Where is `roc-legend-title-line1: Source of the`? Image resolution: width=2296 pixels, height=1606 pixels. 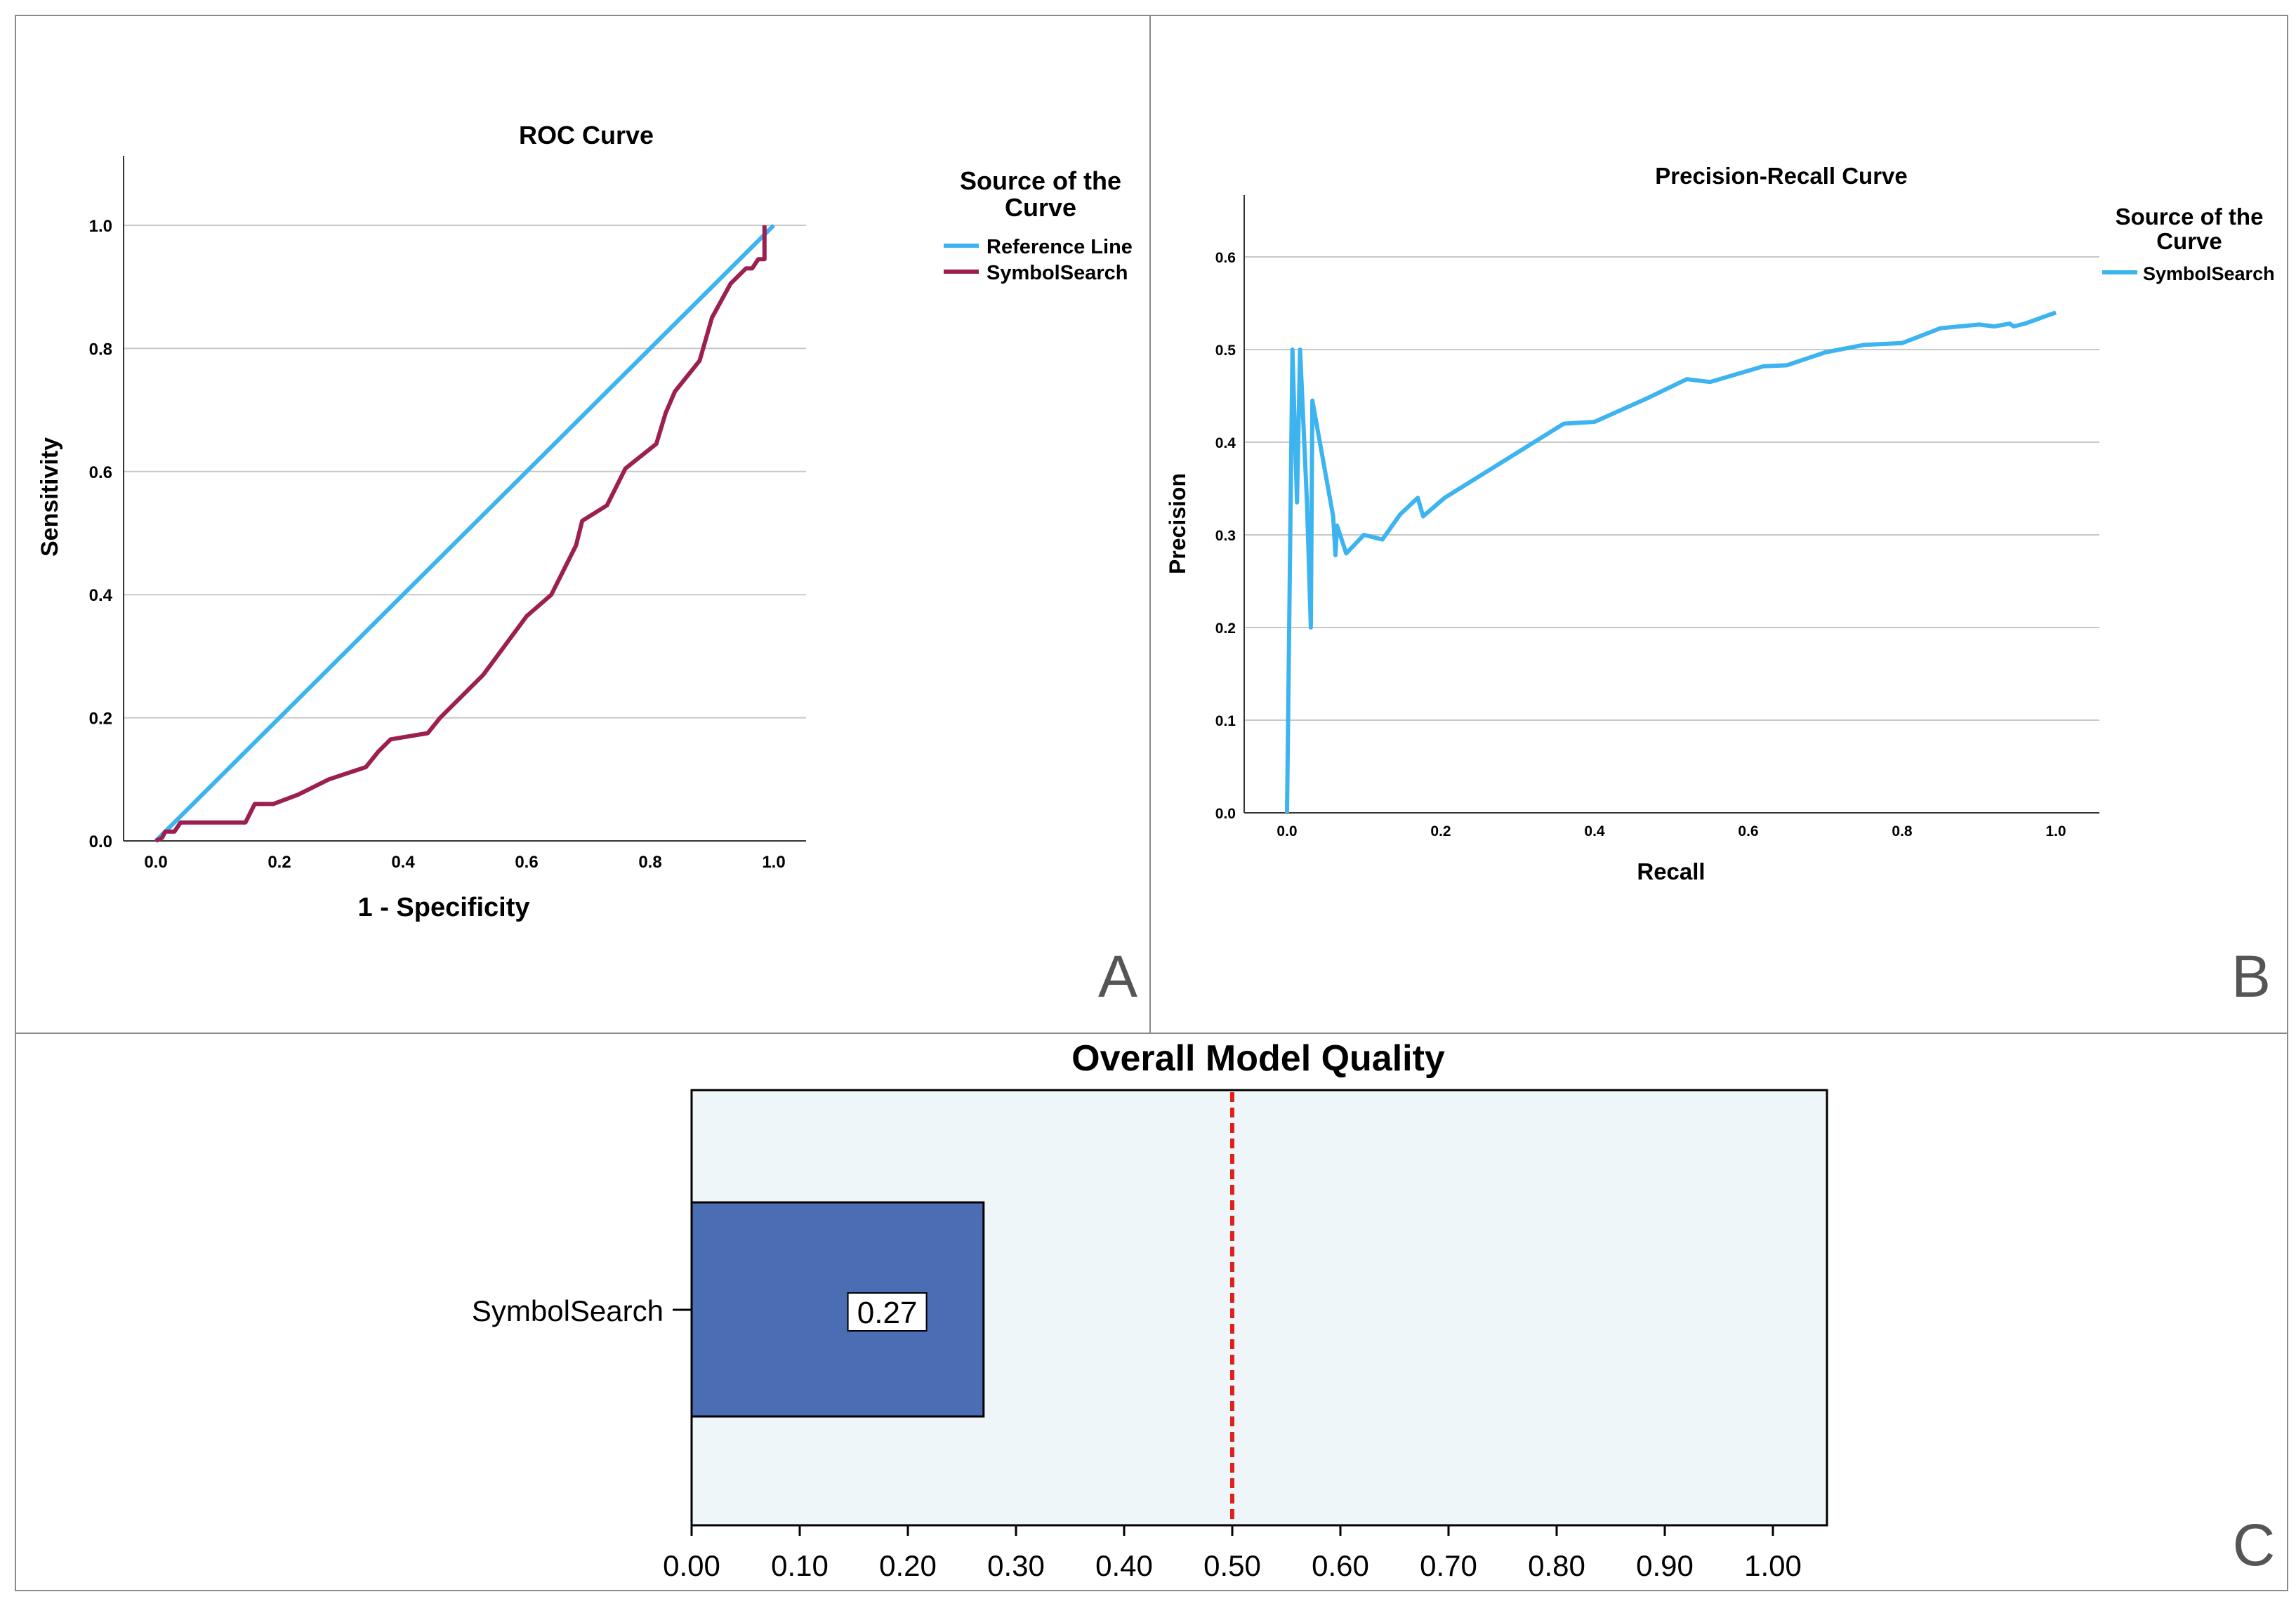 roc-legend-title-line1: Source of the is located at coordinates (1040, 180).